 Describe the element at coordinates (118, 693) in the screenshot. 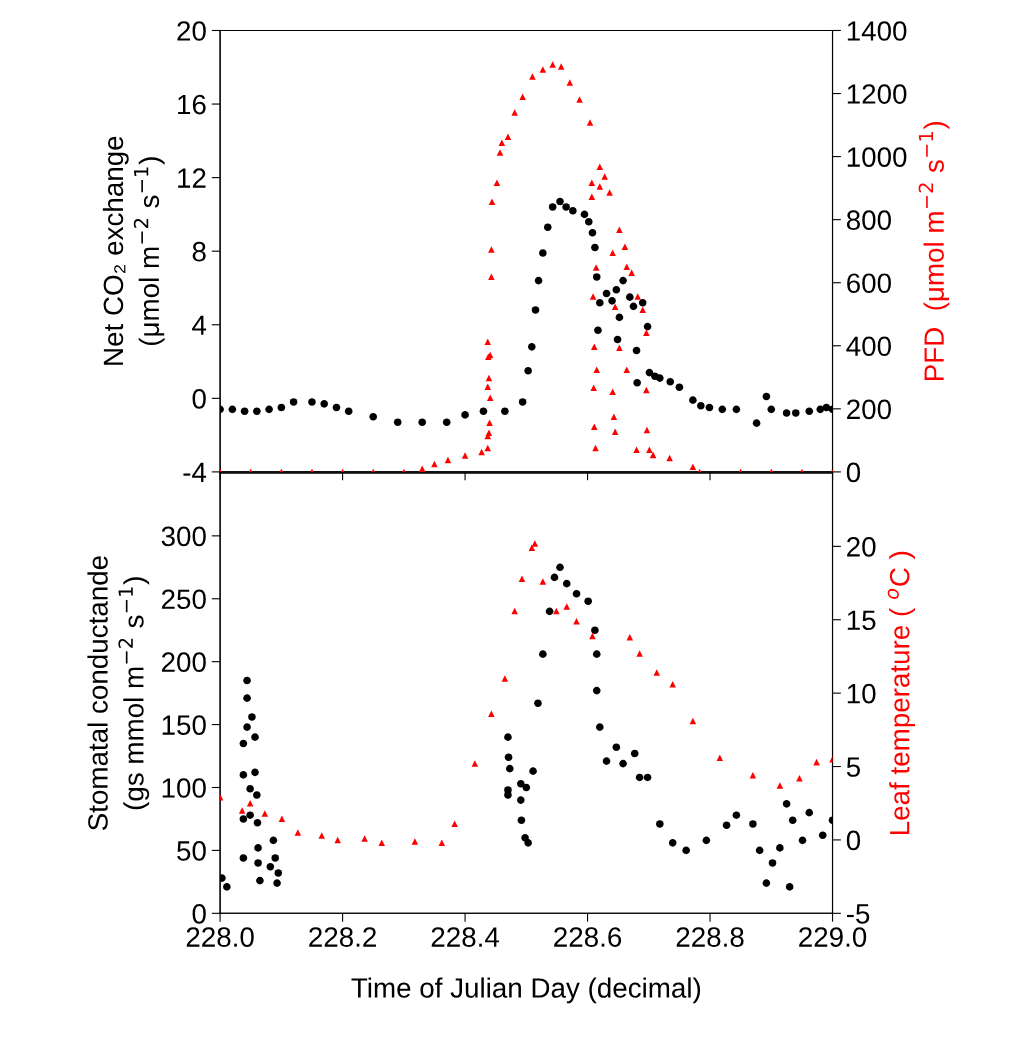

I see `y-axis-title: Stomatal conductande (gs mmol m$^{−2}$ s$^{−1}$)` at that location.